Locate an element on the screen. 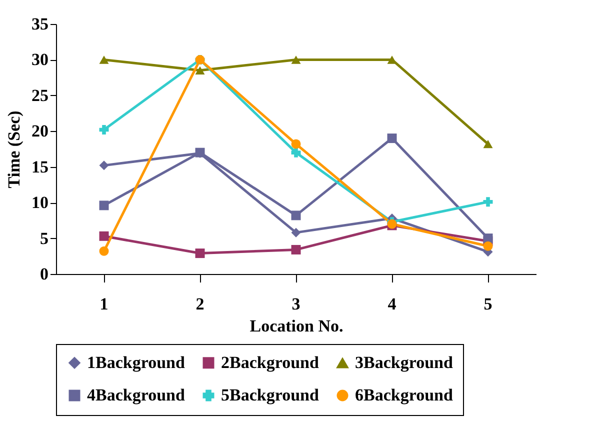 The height and width of the screenshot is (437, 596). y-tick-label: 15 is located at coordinates (40, 166).